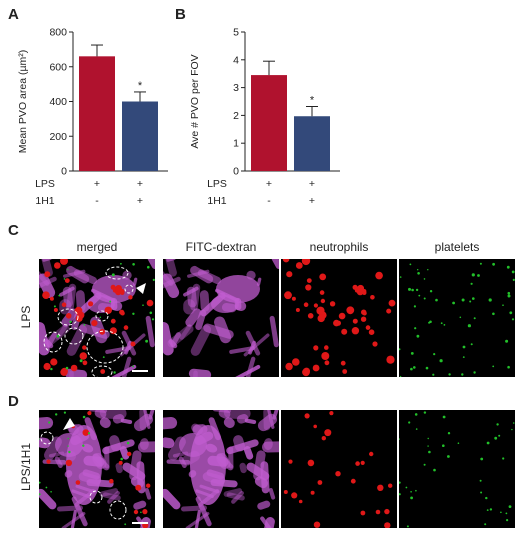  Describe the element at coordinates (45, 184) in the screenshot. I see `treatment-label-lps: LPS` at that location.